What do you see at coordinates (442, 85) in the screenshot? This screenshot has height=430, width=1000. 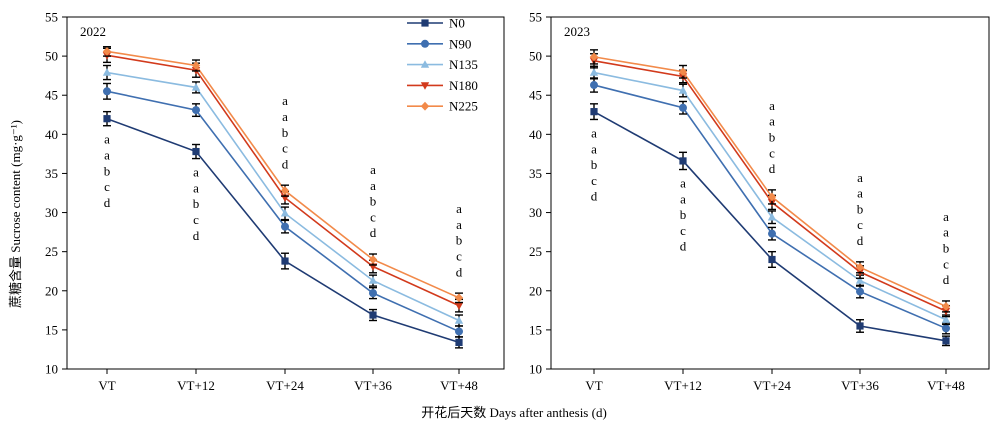 I see `legend-item-N180: N180` at bounding box center [442, 85].